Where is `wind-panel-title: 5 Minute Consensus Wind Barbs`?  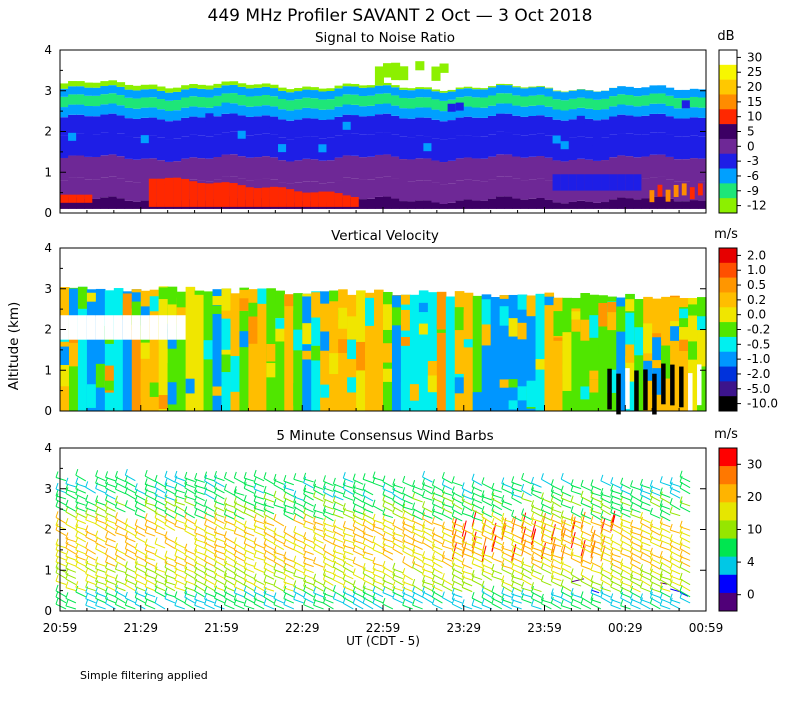 wind-panel-title: 5 Minute Consensus Wind Barbs is located at coordinates (384, 436).